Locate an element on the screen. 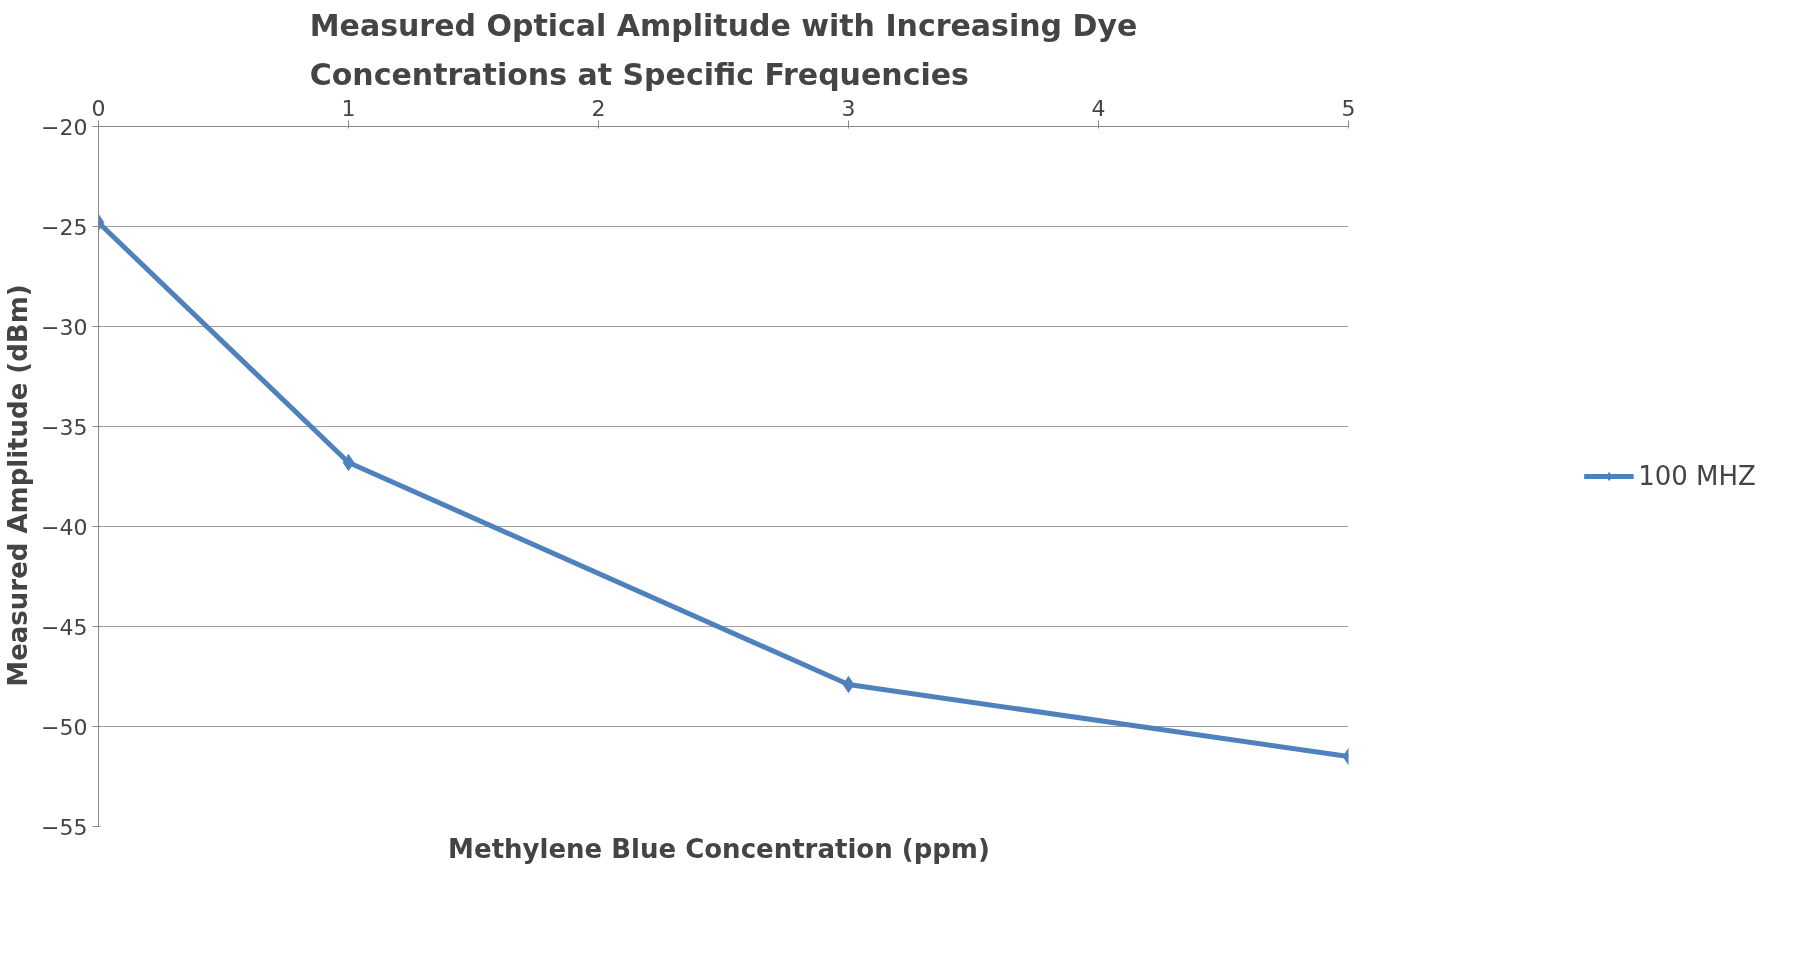  x-tick-label: 2 is located at coordinates (598, 108).